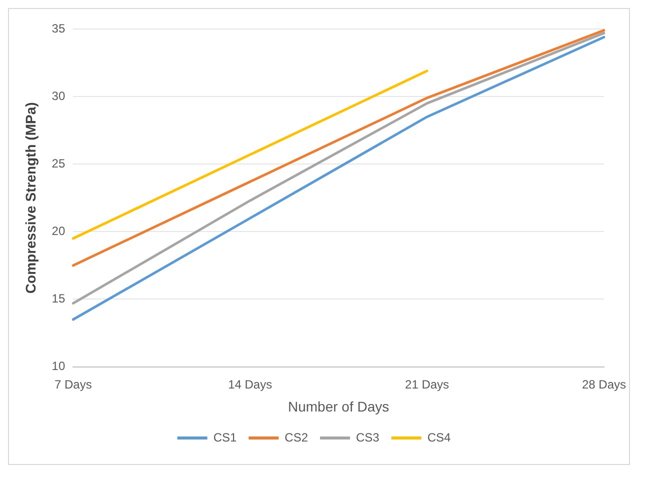  Describe the element at coordinates (225, 437) in the screenshot. I see `legend-label: CS1` at that location.